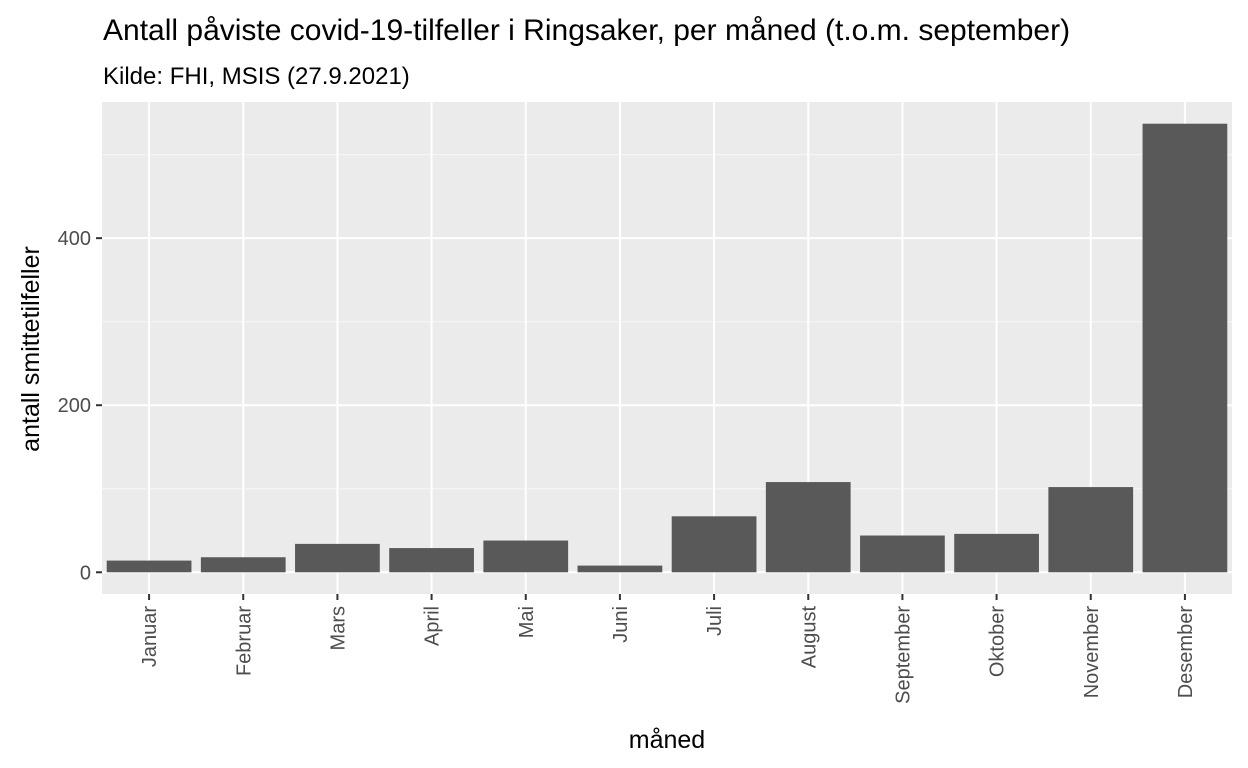  I want to click on y-tick-label: 0, so click(85, 573).